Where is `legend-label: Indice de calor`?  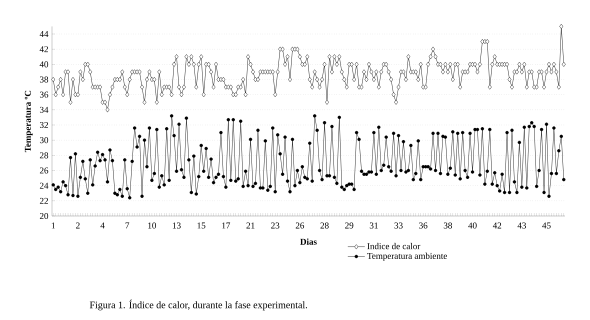 legend-label: Indice de calor is located at coordinates (393, 246).